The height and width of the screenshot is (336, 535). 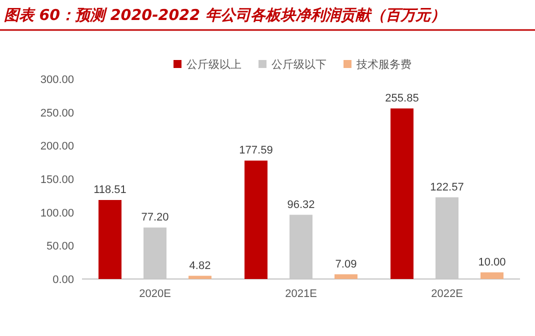 What do you see at coordinates (57, 180) in the screenshot?
I see `y-tick-label: 150.00` at bounding box center [57, 180].